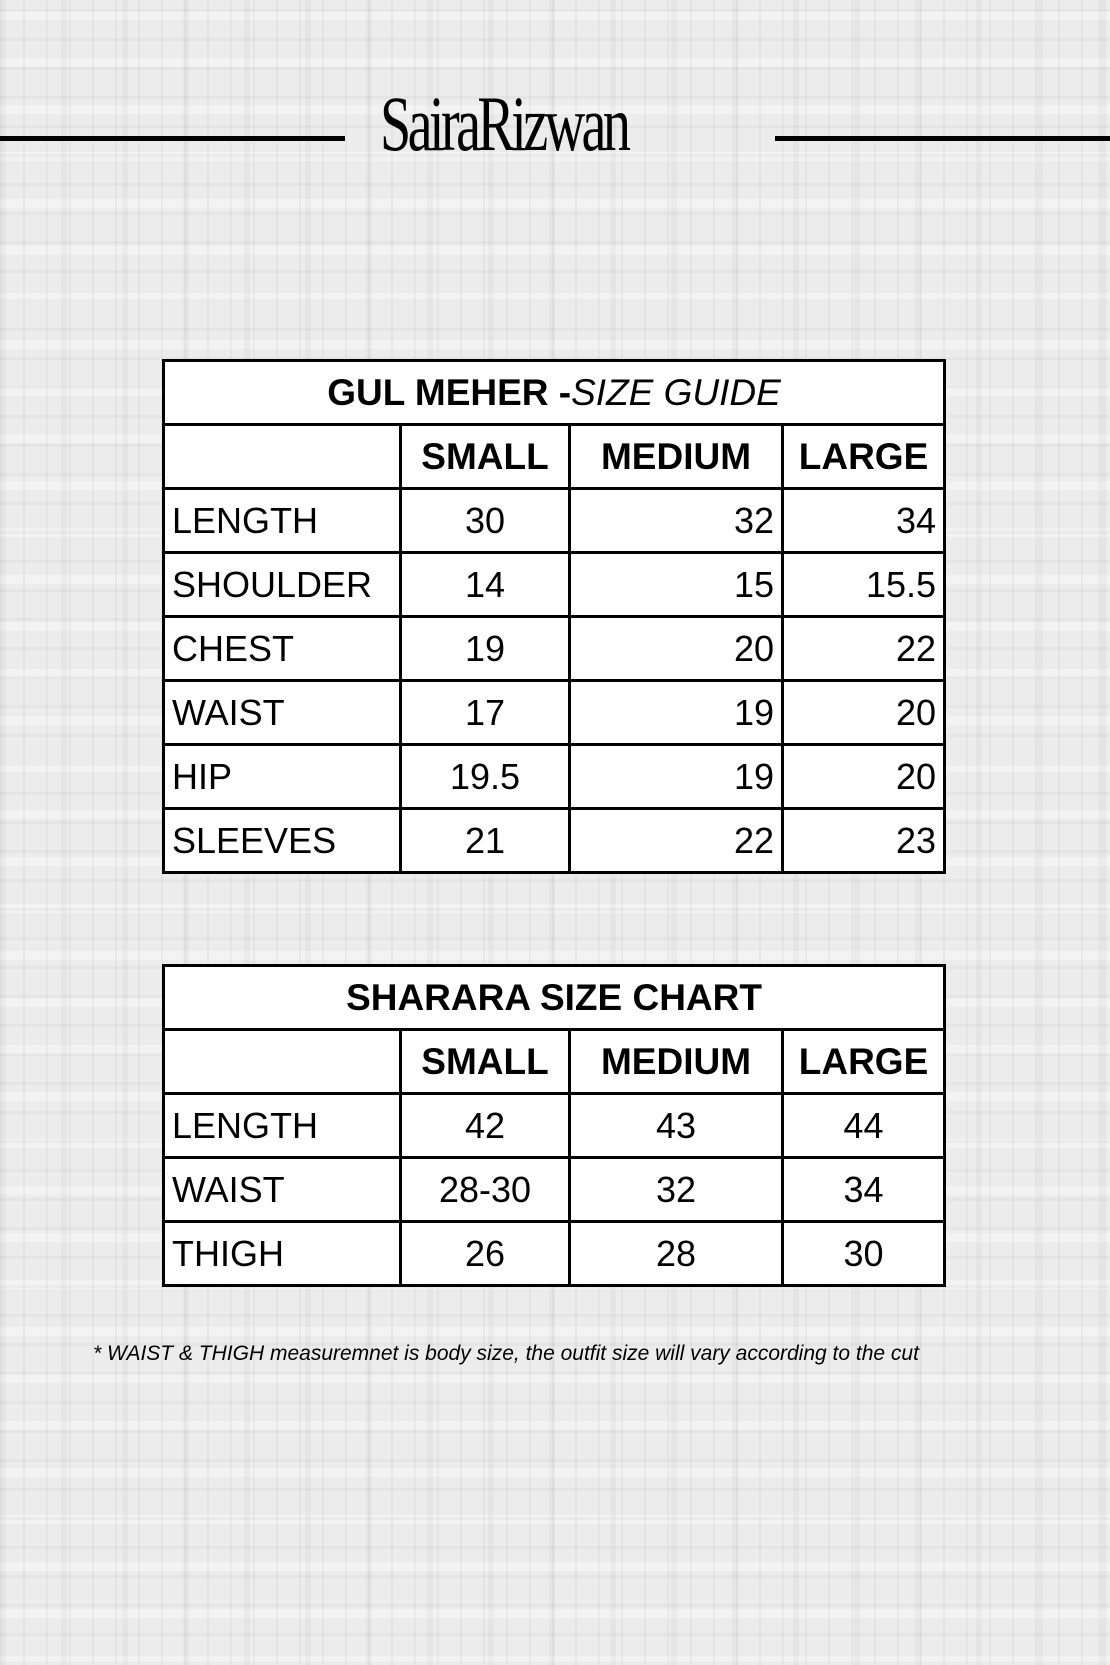 The height and width of the screenshot is (1665, 1110). What do you see at coordinates (676, 1125) in the screenshot?
I see `cell-medium: 43` at bounding box center [676, 1125].